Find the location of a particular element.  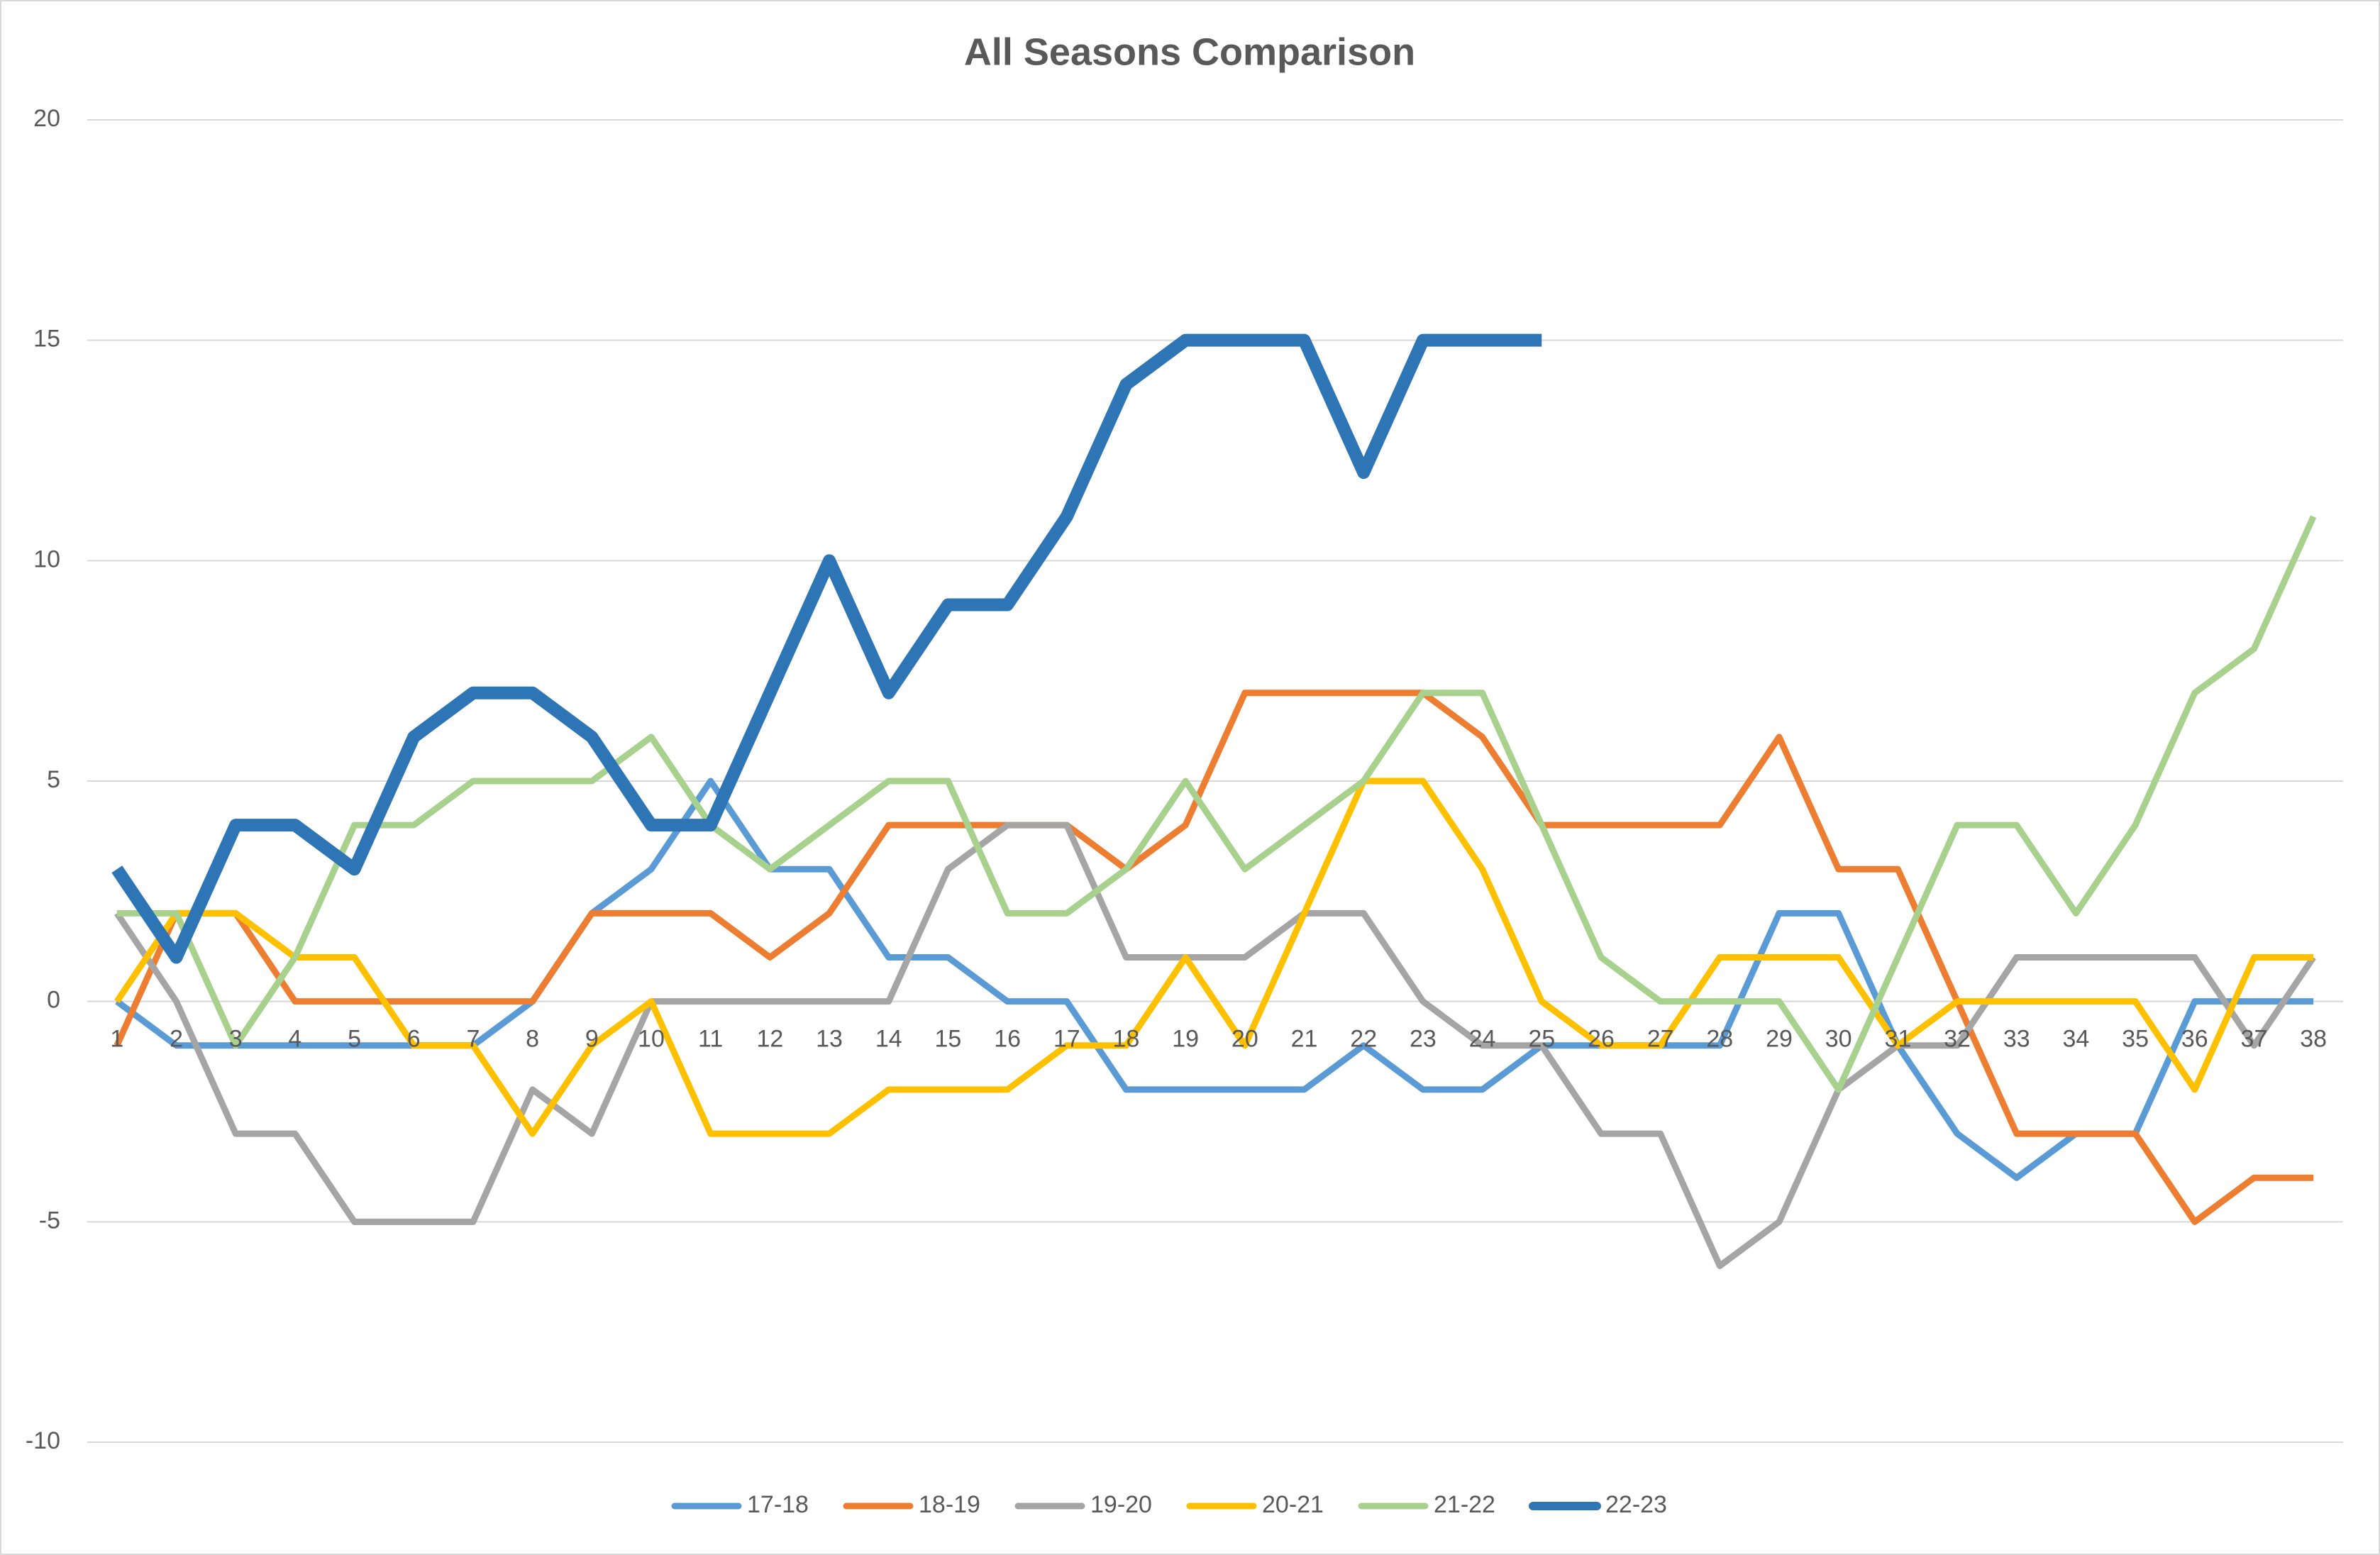

y-tick-label: -5 is located at coordinates (49, 1220).